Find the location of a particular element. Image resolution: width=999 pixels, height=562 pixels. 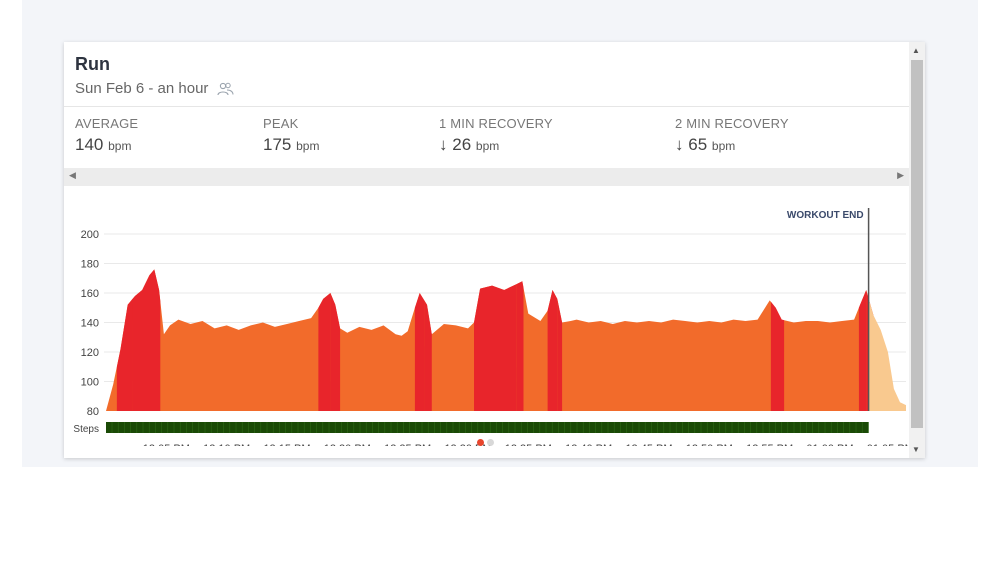

stat-peak: PEAK 175 bpm is located at coordinates (291, 135).